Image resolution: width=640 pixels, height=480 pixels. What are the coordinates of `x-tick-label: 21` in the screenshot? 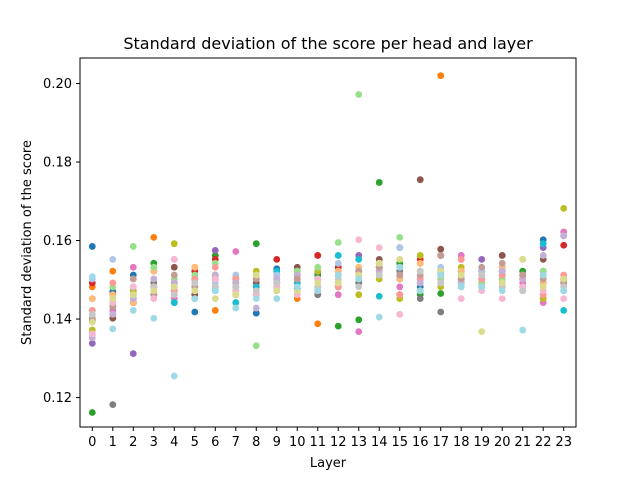 It's located at (522, 442).